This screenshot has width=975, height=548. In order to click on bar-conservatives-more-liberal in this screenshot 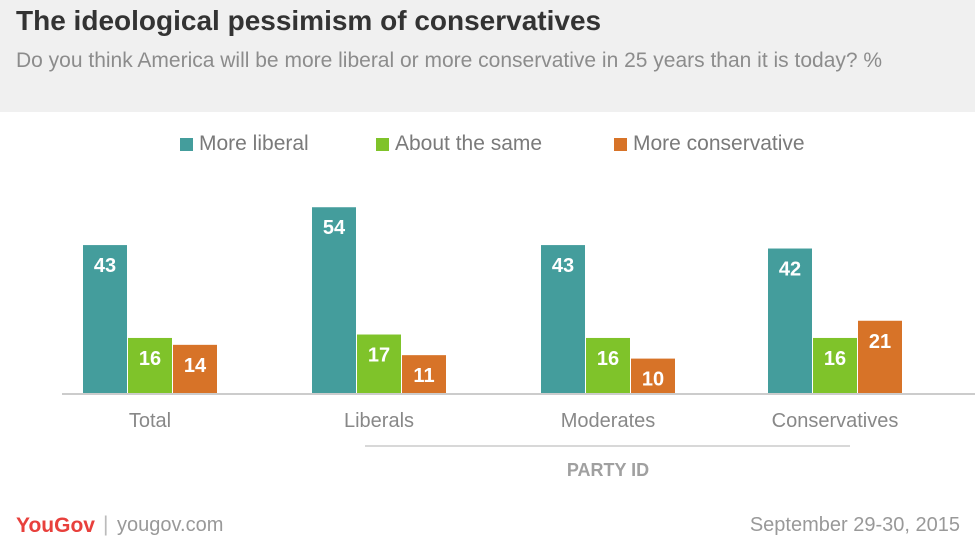, I will do `click(790, 320)`.